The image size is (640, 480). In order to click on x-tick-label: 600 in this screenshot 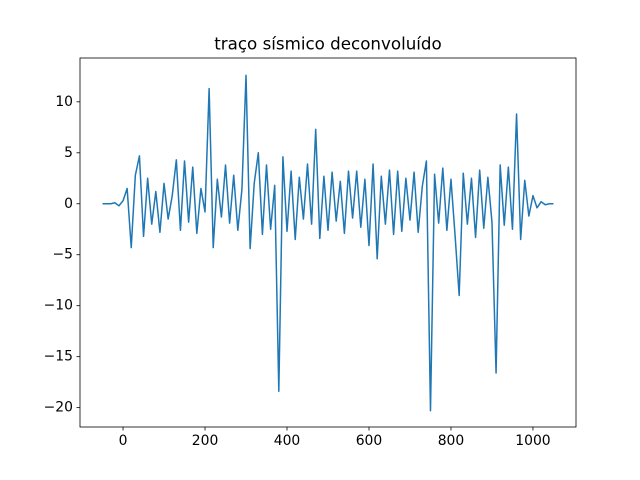, I will do `click(369, 441)`.